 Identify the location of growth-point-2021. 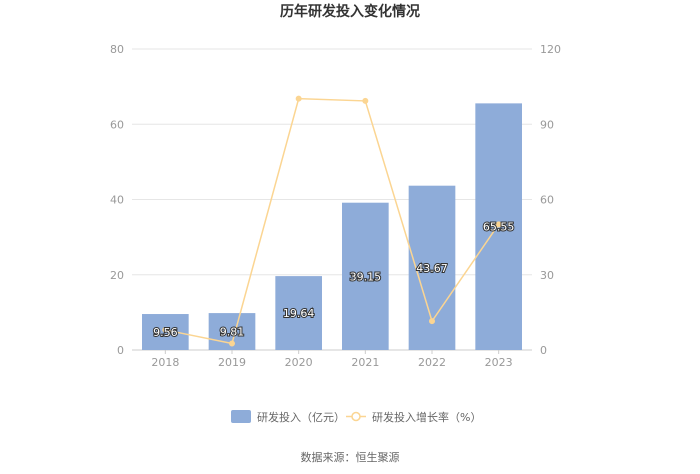
(365, 100).